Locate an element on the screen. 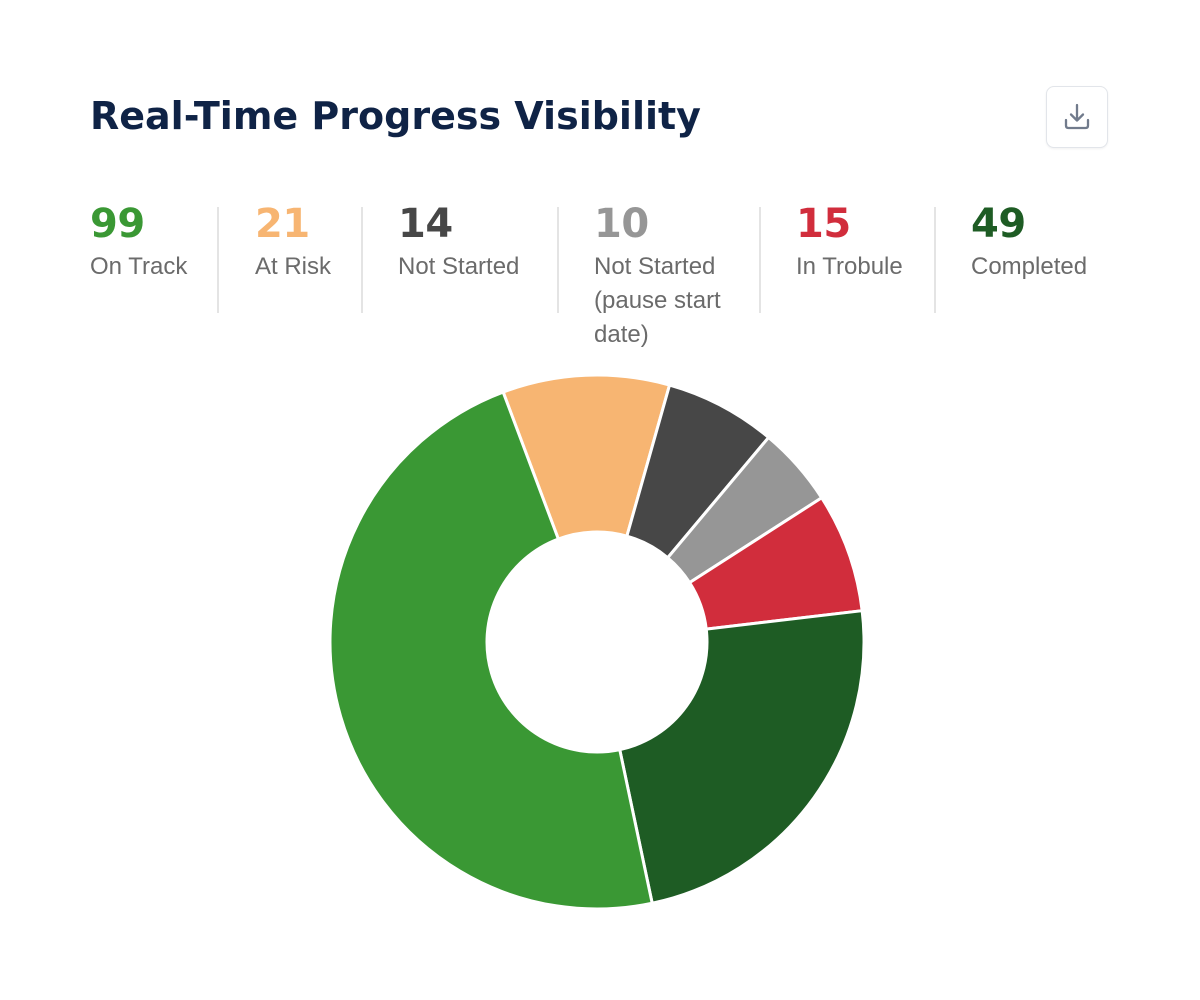 The width and height of the screenshot is (1200, 1000). stat-in-trouble-value: 15 is located at coordinates (823, 224).